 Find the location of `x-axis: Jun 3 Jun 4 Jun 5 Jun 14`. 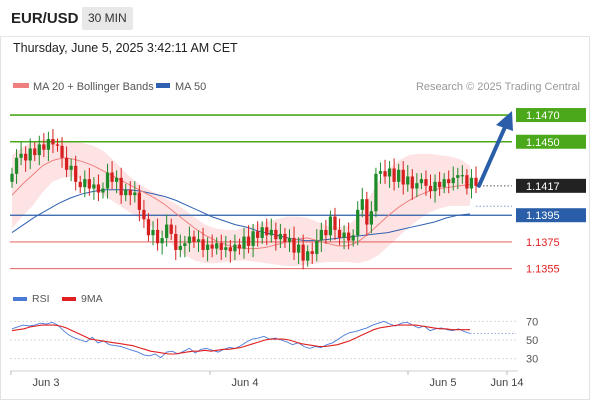

x-axis: Jun 3 Jun 4 Jun 5 Jun 14 is located at coordinates (267, 380).